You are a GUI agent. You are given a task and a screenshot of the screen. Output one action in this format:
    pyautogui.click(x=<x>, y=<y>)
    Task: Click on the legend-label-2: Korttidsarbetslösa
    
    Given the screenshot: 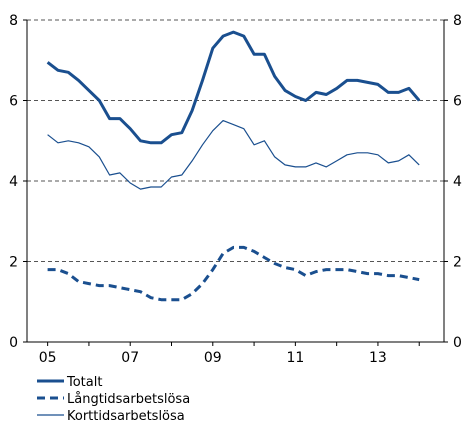 What is the action you would take?
    pyautogui.click(x=126, y=416)
    